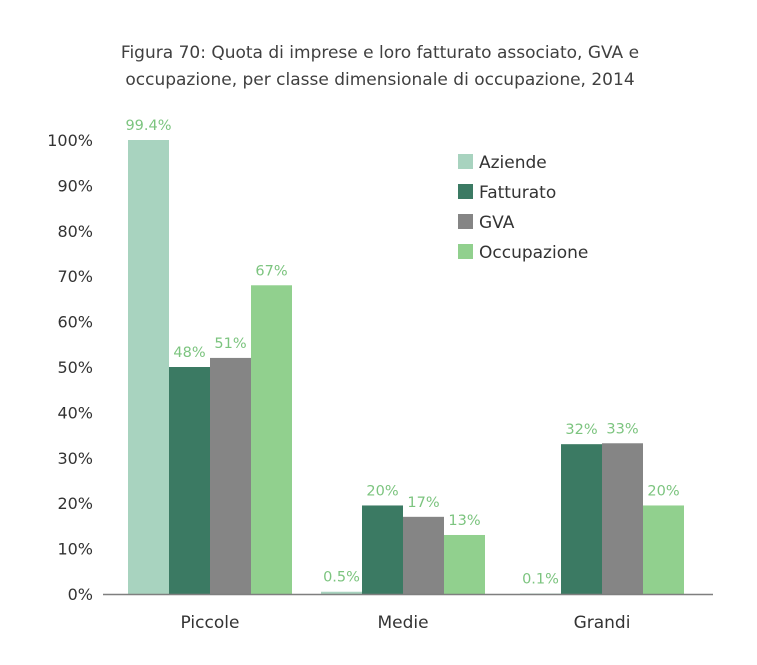 This screenshot has width=757, height=665. Describe the element at coordinates (75, 503) in the screenshot. I see `y-tick-label: 20%` at that location.